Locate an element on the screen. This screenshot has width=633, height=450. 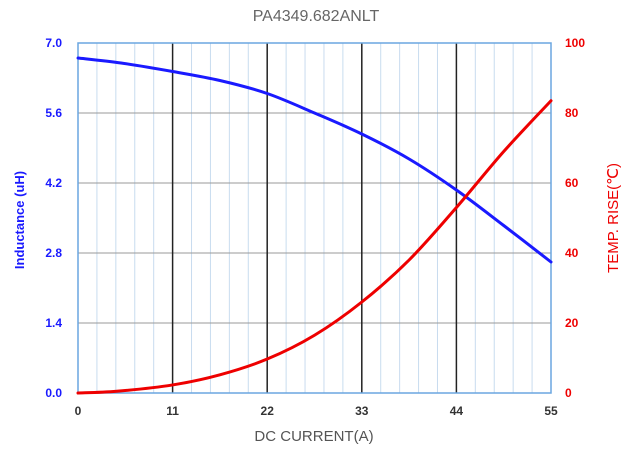
right-y-tick-label: 60 is located at coordinates (572, 183).